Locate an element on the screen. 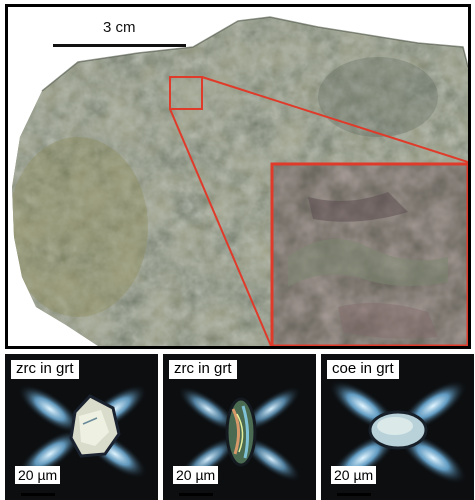 The image size is (475, 500). micrograph-1-scale-label: 20 µm is located at coordinates (38, 475).